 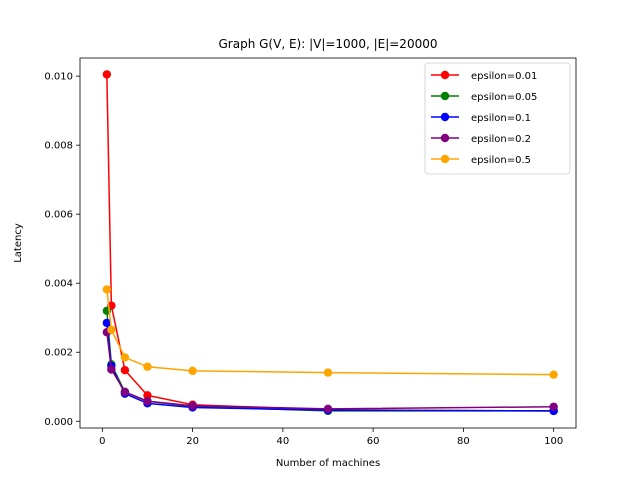 What do you see at coordinates (283, 441) in the screenshot?
I see `x-tick-label: 40` at bounding box center [283, 441].